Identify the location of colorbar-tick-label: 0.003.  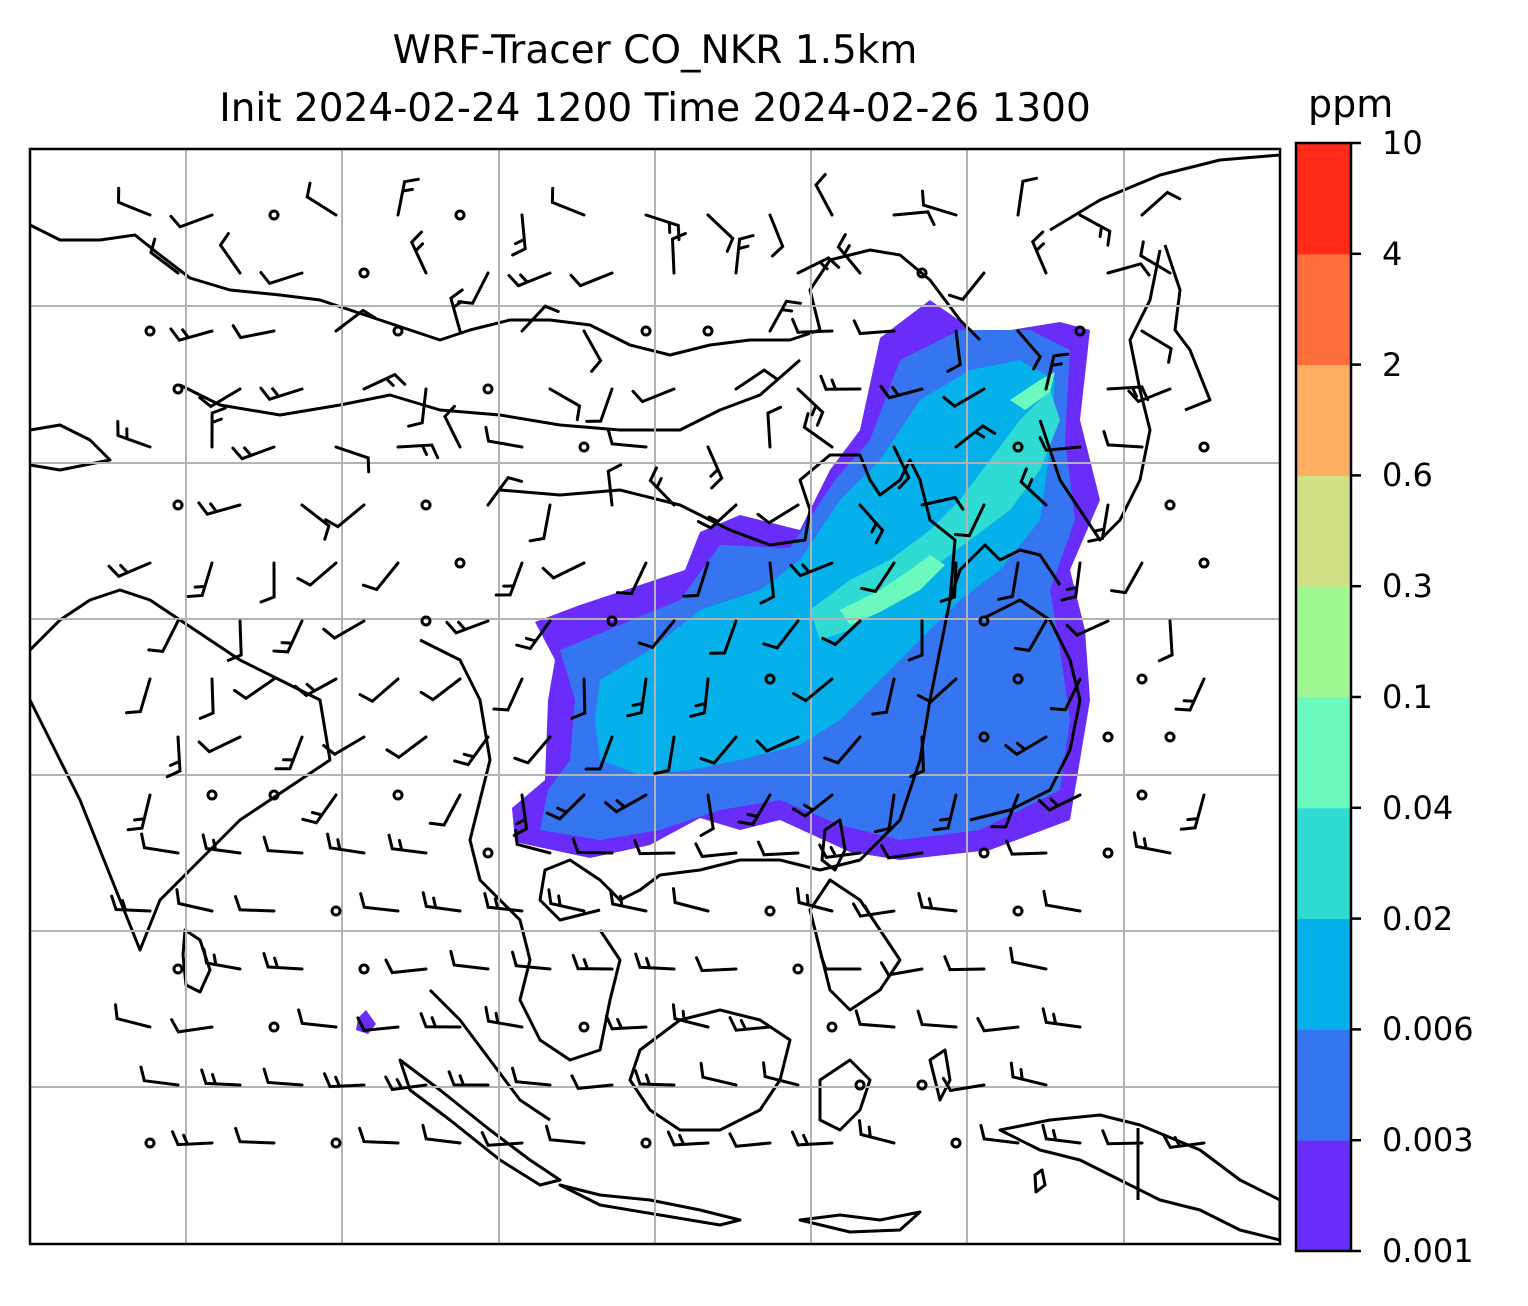
(1428, 1140).